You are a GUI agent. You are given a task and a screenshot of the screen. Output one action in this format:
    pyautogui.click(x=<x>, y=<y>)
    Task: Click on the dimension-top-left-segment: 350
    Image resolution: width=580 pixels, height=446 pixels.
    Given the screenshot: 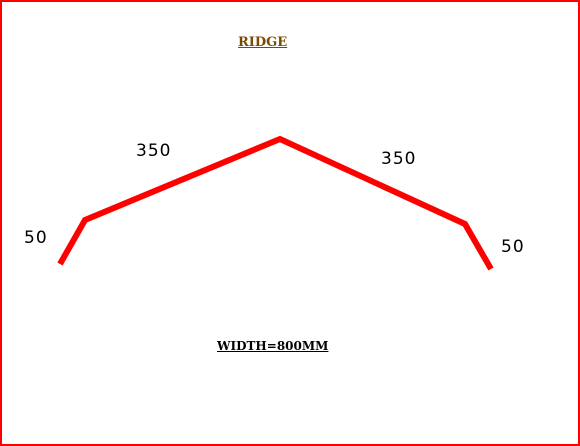 What is the action you would take?
    pyautogui.click(x=154, y=151)
    